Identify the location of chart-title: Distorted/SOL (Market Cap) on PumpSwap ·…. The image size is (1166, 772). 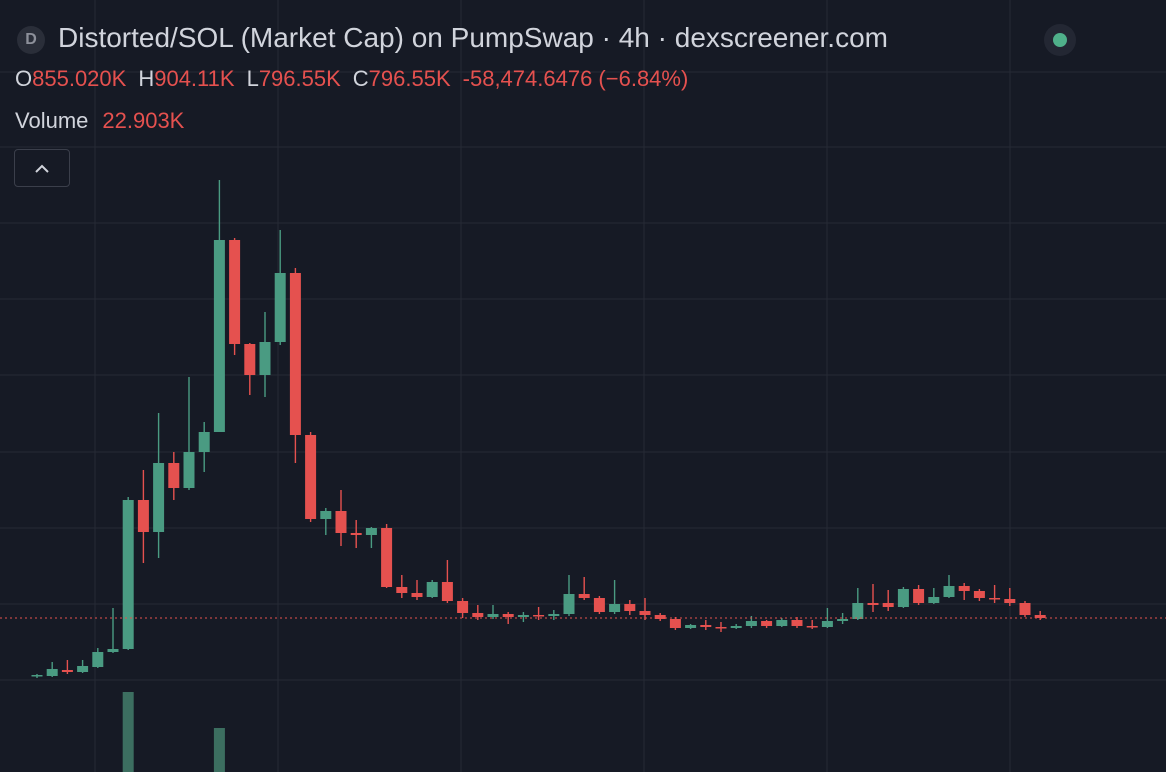
(473, 37).